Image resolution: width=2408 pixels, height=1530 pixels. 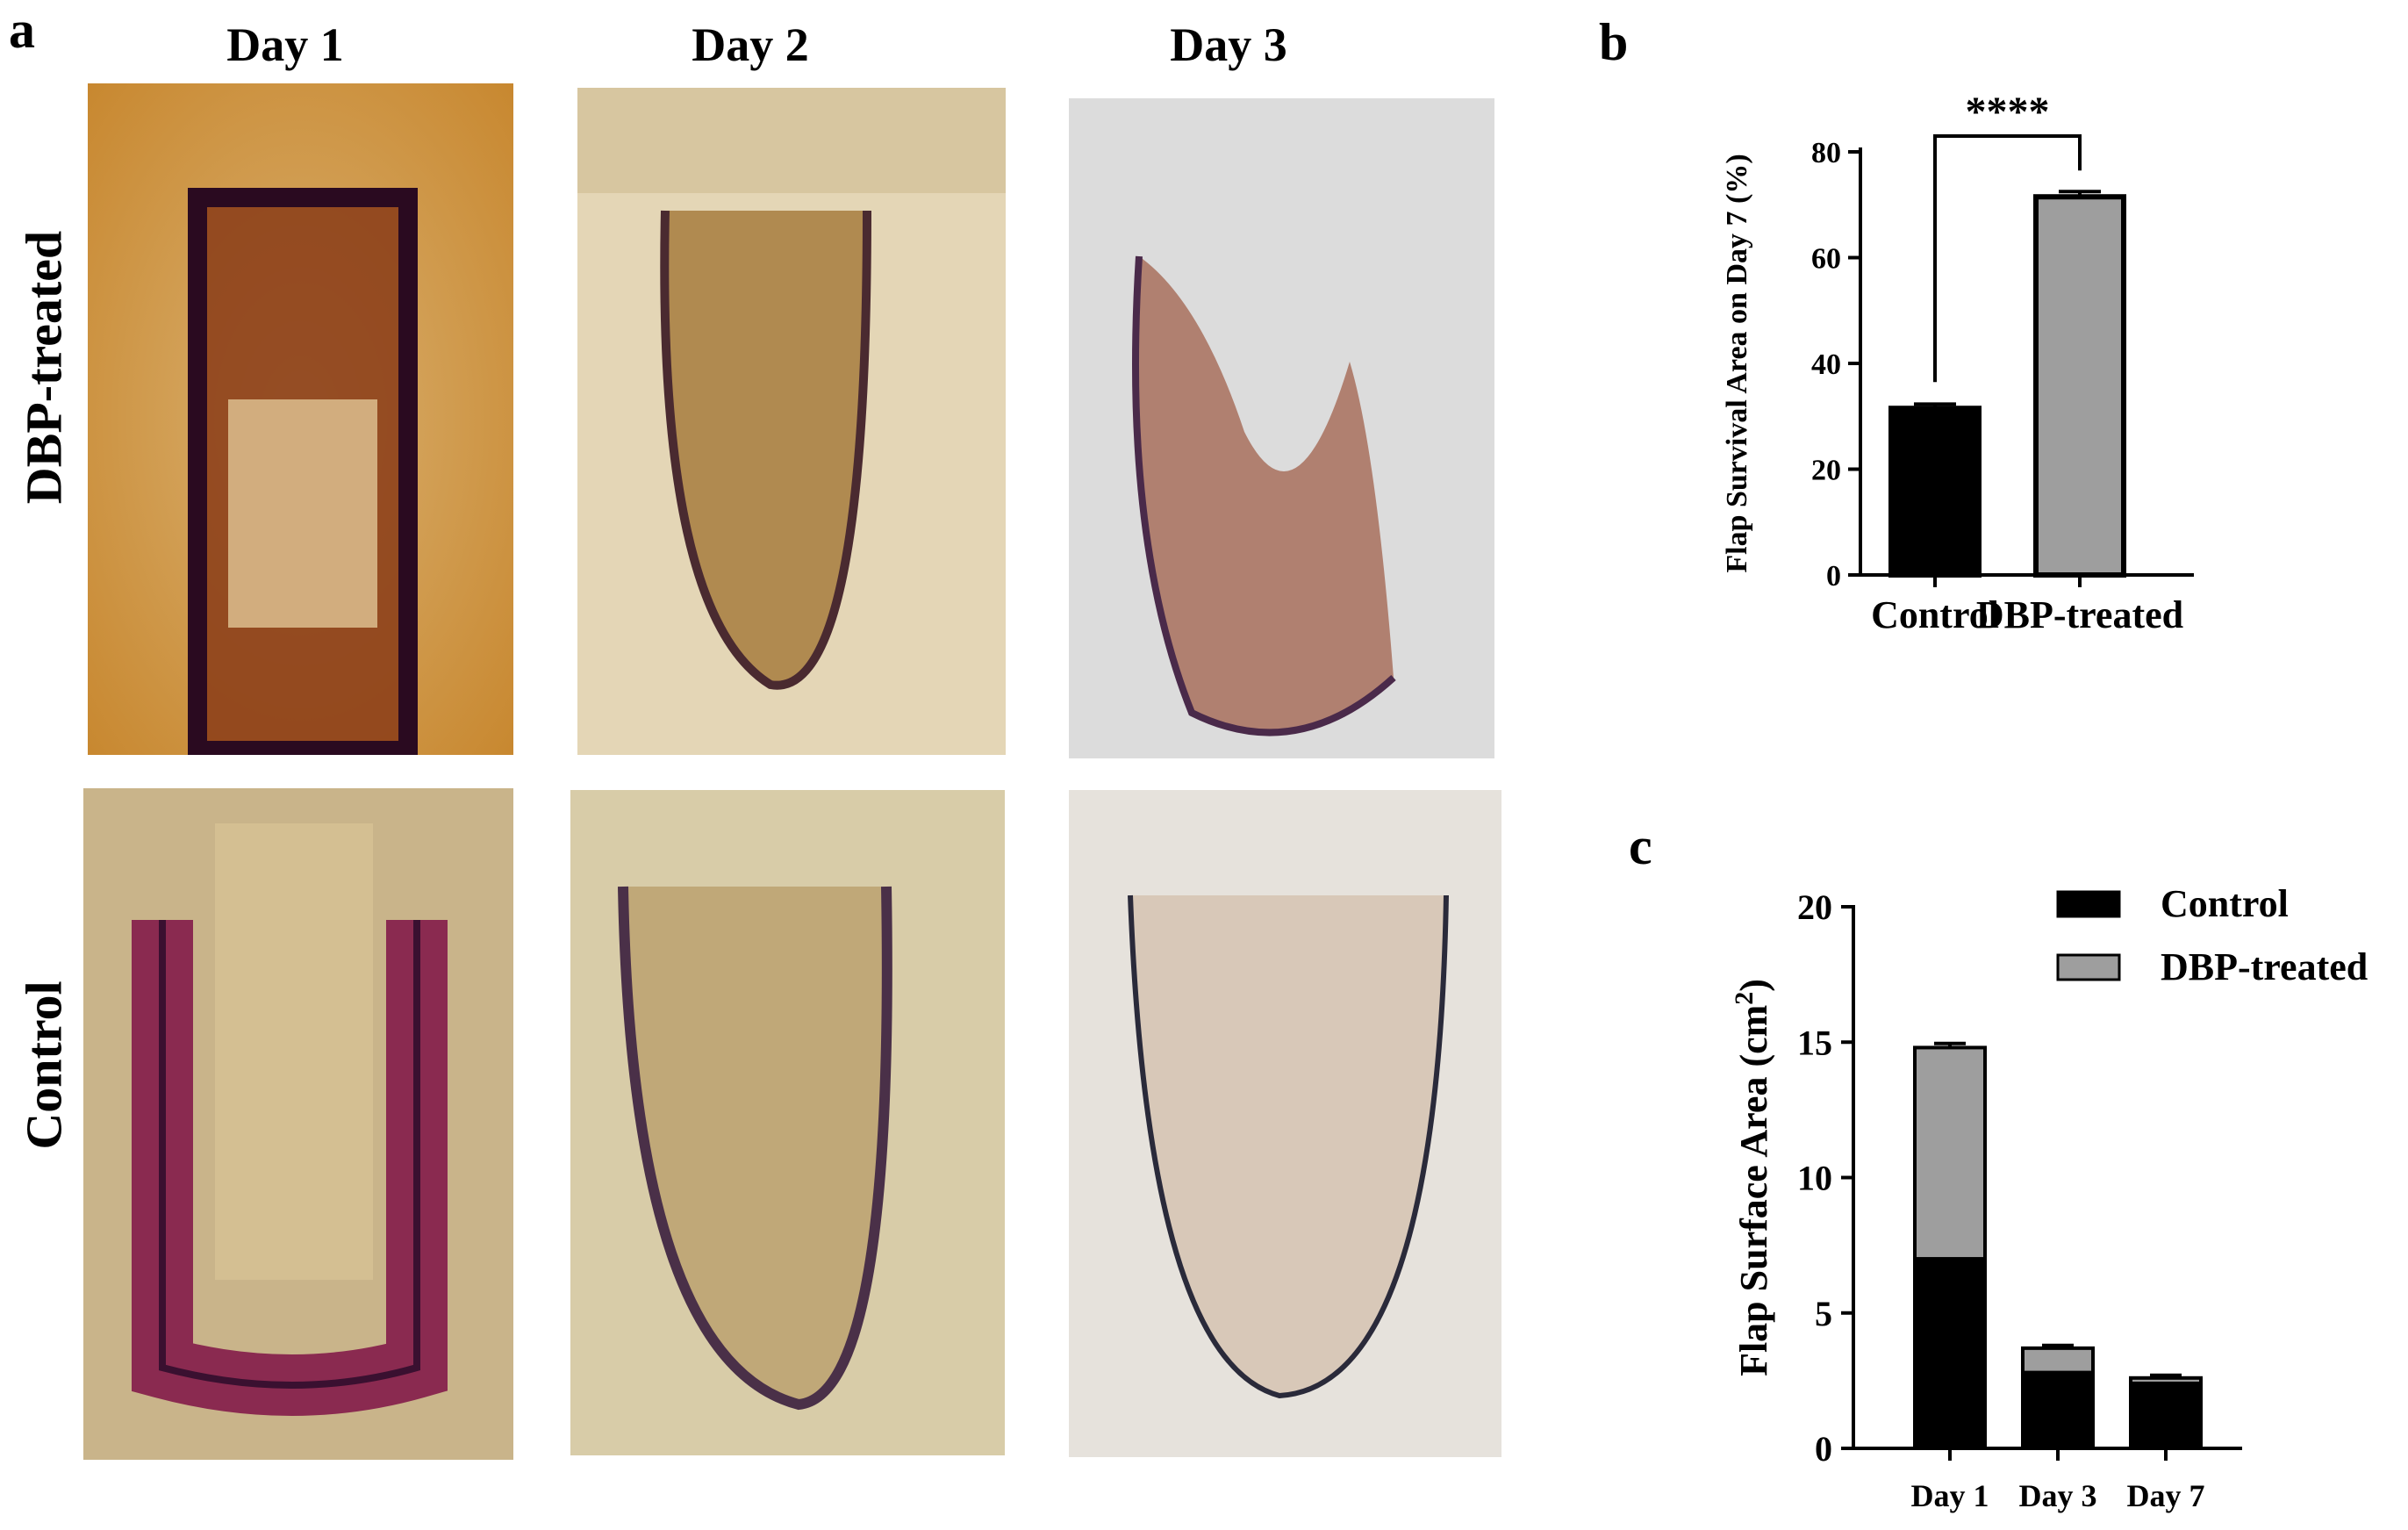 I want to click on photo-dbp-day3, so click(x=1281, y=428).